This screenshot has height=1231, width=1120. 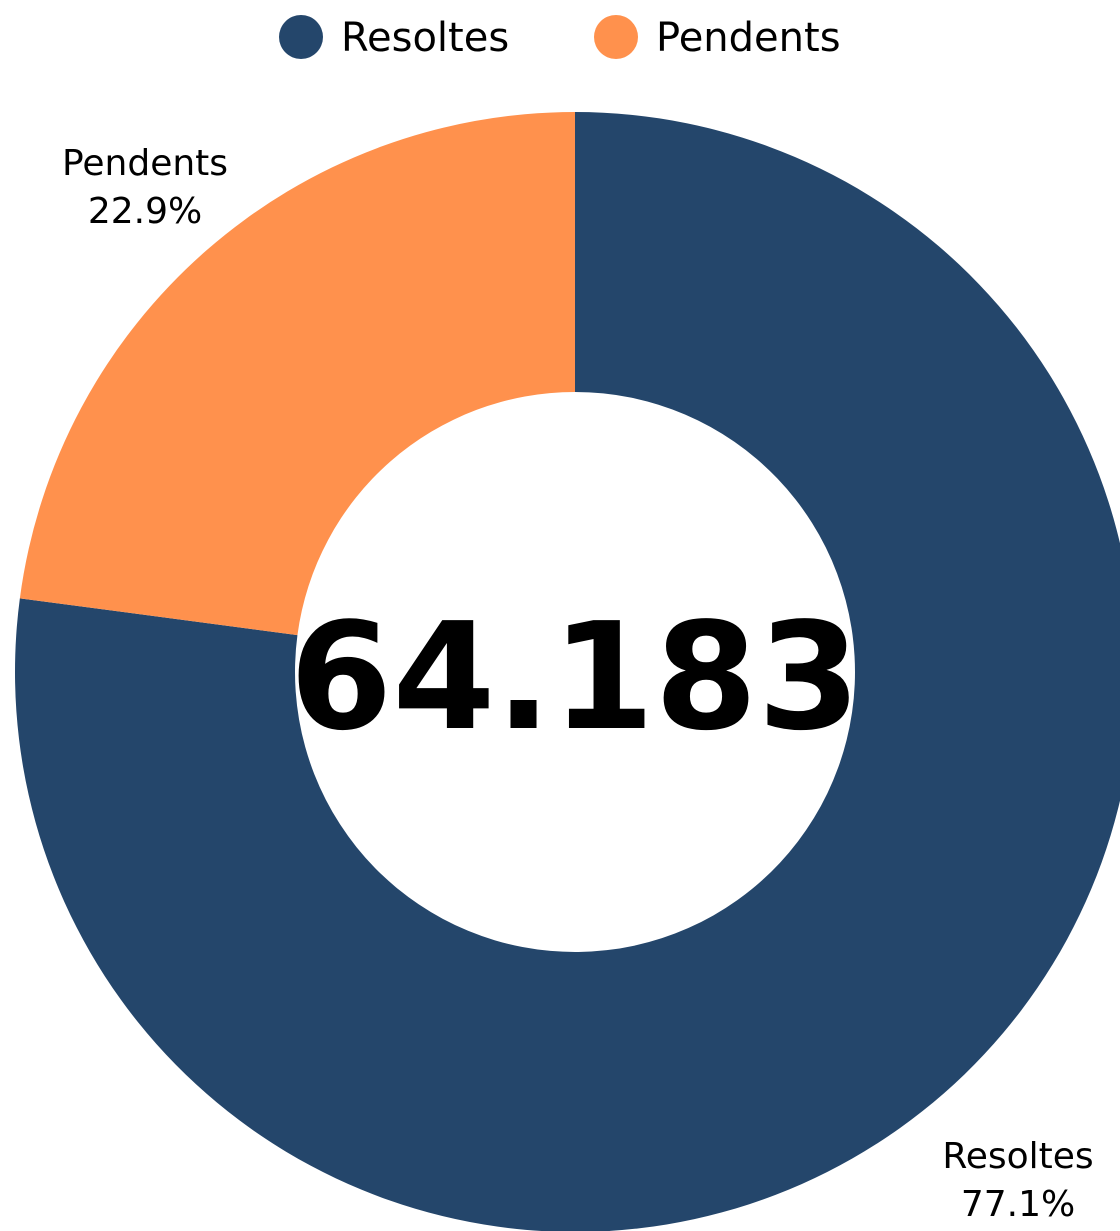 I want to click on slice-label-resoltes-percent: 77.1%, so click(x=1018, y=1204).